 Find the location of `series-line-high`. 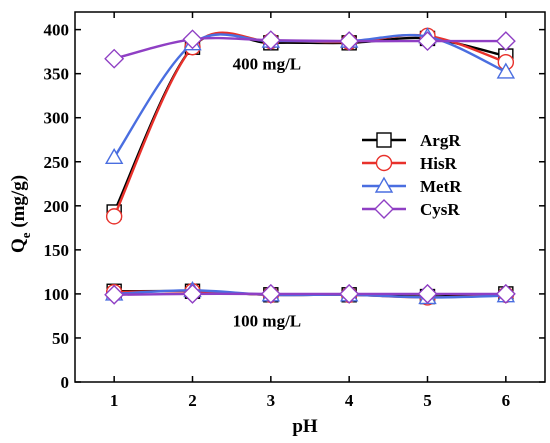

series-line-high is located at coordinates (309, 48).